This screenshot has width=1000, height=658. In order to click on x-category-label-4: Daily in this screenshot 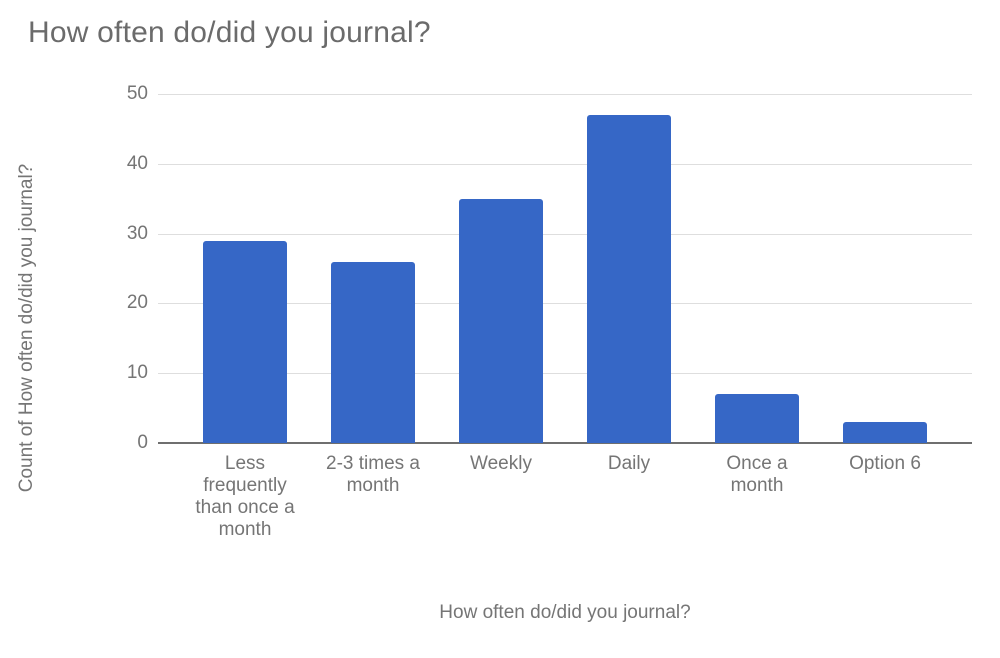, I will do `click(629, 463)`.